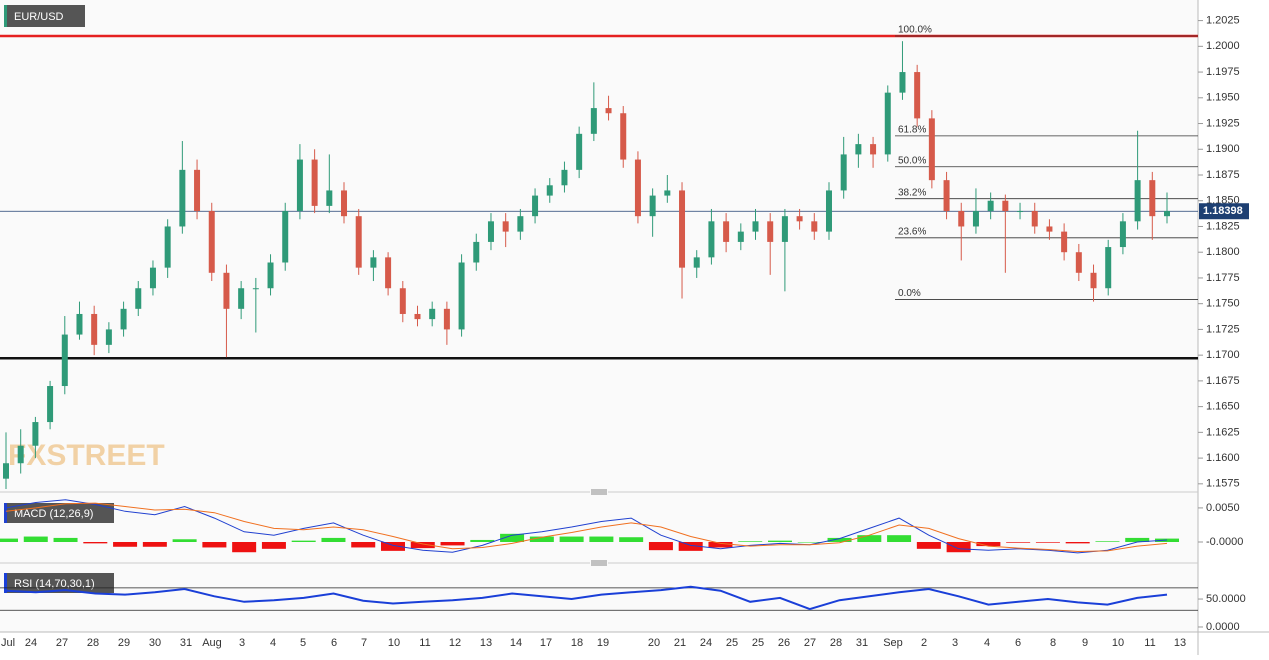 This screenshot has width=1269, height=660. What do you see at coordinates (955, 643) in the screenshot?
I see `x-tick-label: 3` at bounding box center [955, 643].